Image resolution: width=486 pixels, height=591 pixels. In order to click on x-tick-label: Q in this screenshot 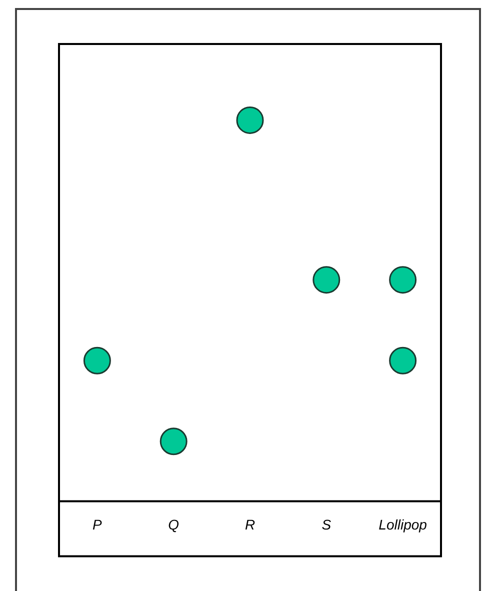, I will do `click(174, 524)`.